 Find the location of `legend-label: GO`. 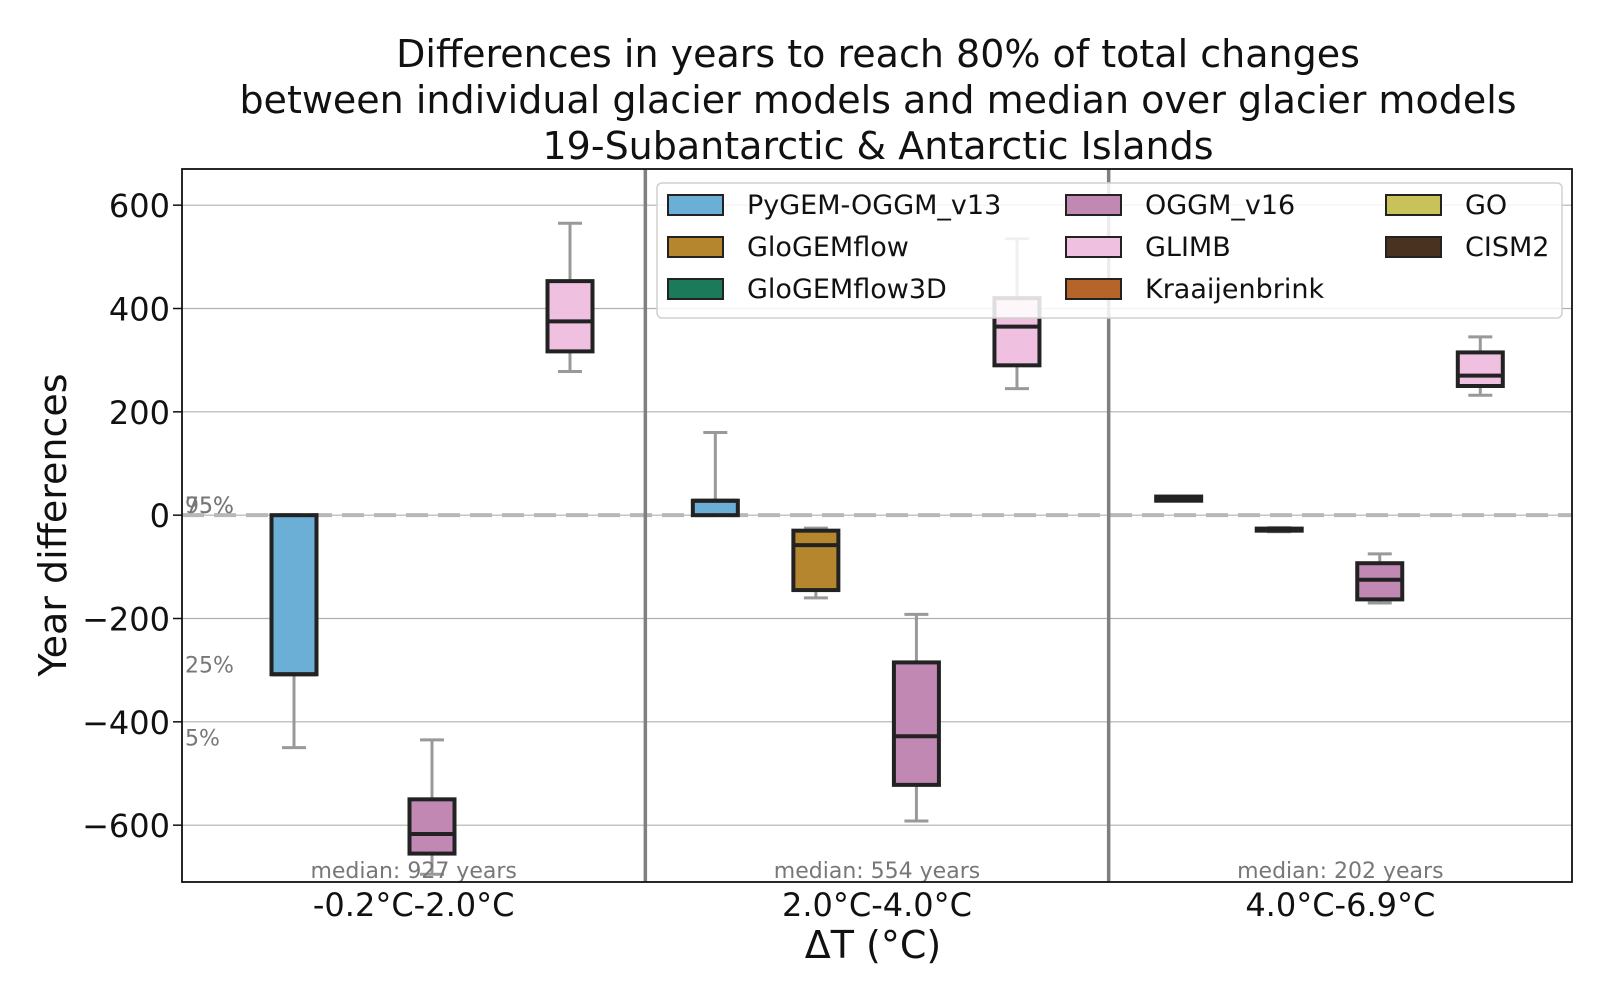

legend-label: GO is located at coordinates (1486, 205).